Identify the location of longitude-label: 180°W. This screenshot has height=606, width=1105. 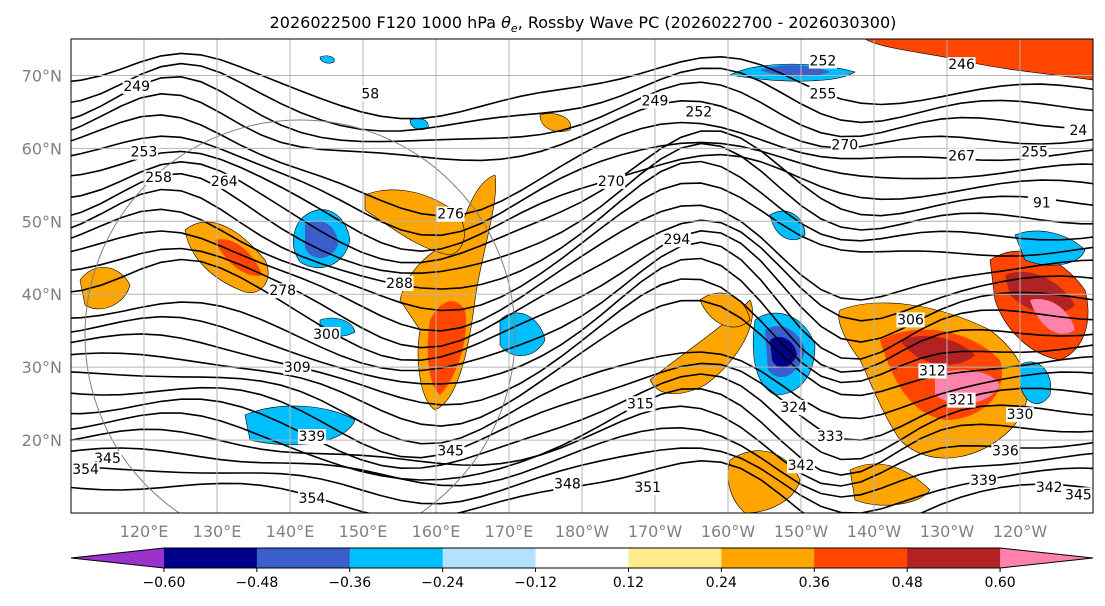
(582, 531).